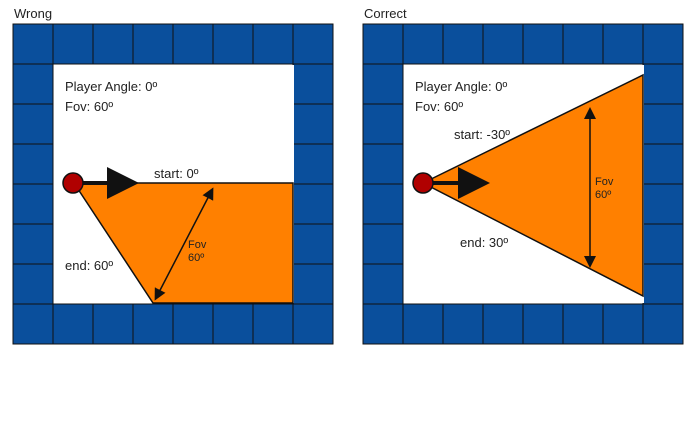 The width and height of the screenshot is (691, 433). Describe the element at coordinates (176, 173) in the screenshot. I see `wrong-start-label: start: 0º` at that location.